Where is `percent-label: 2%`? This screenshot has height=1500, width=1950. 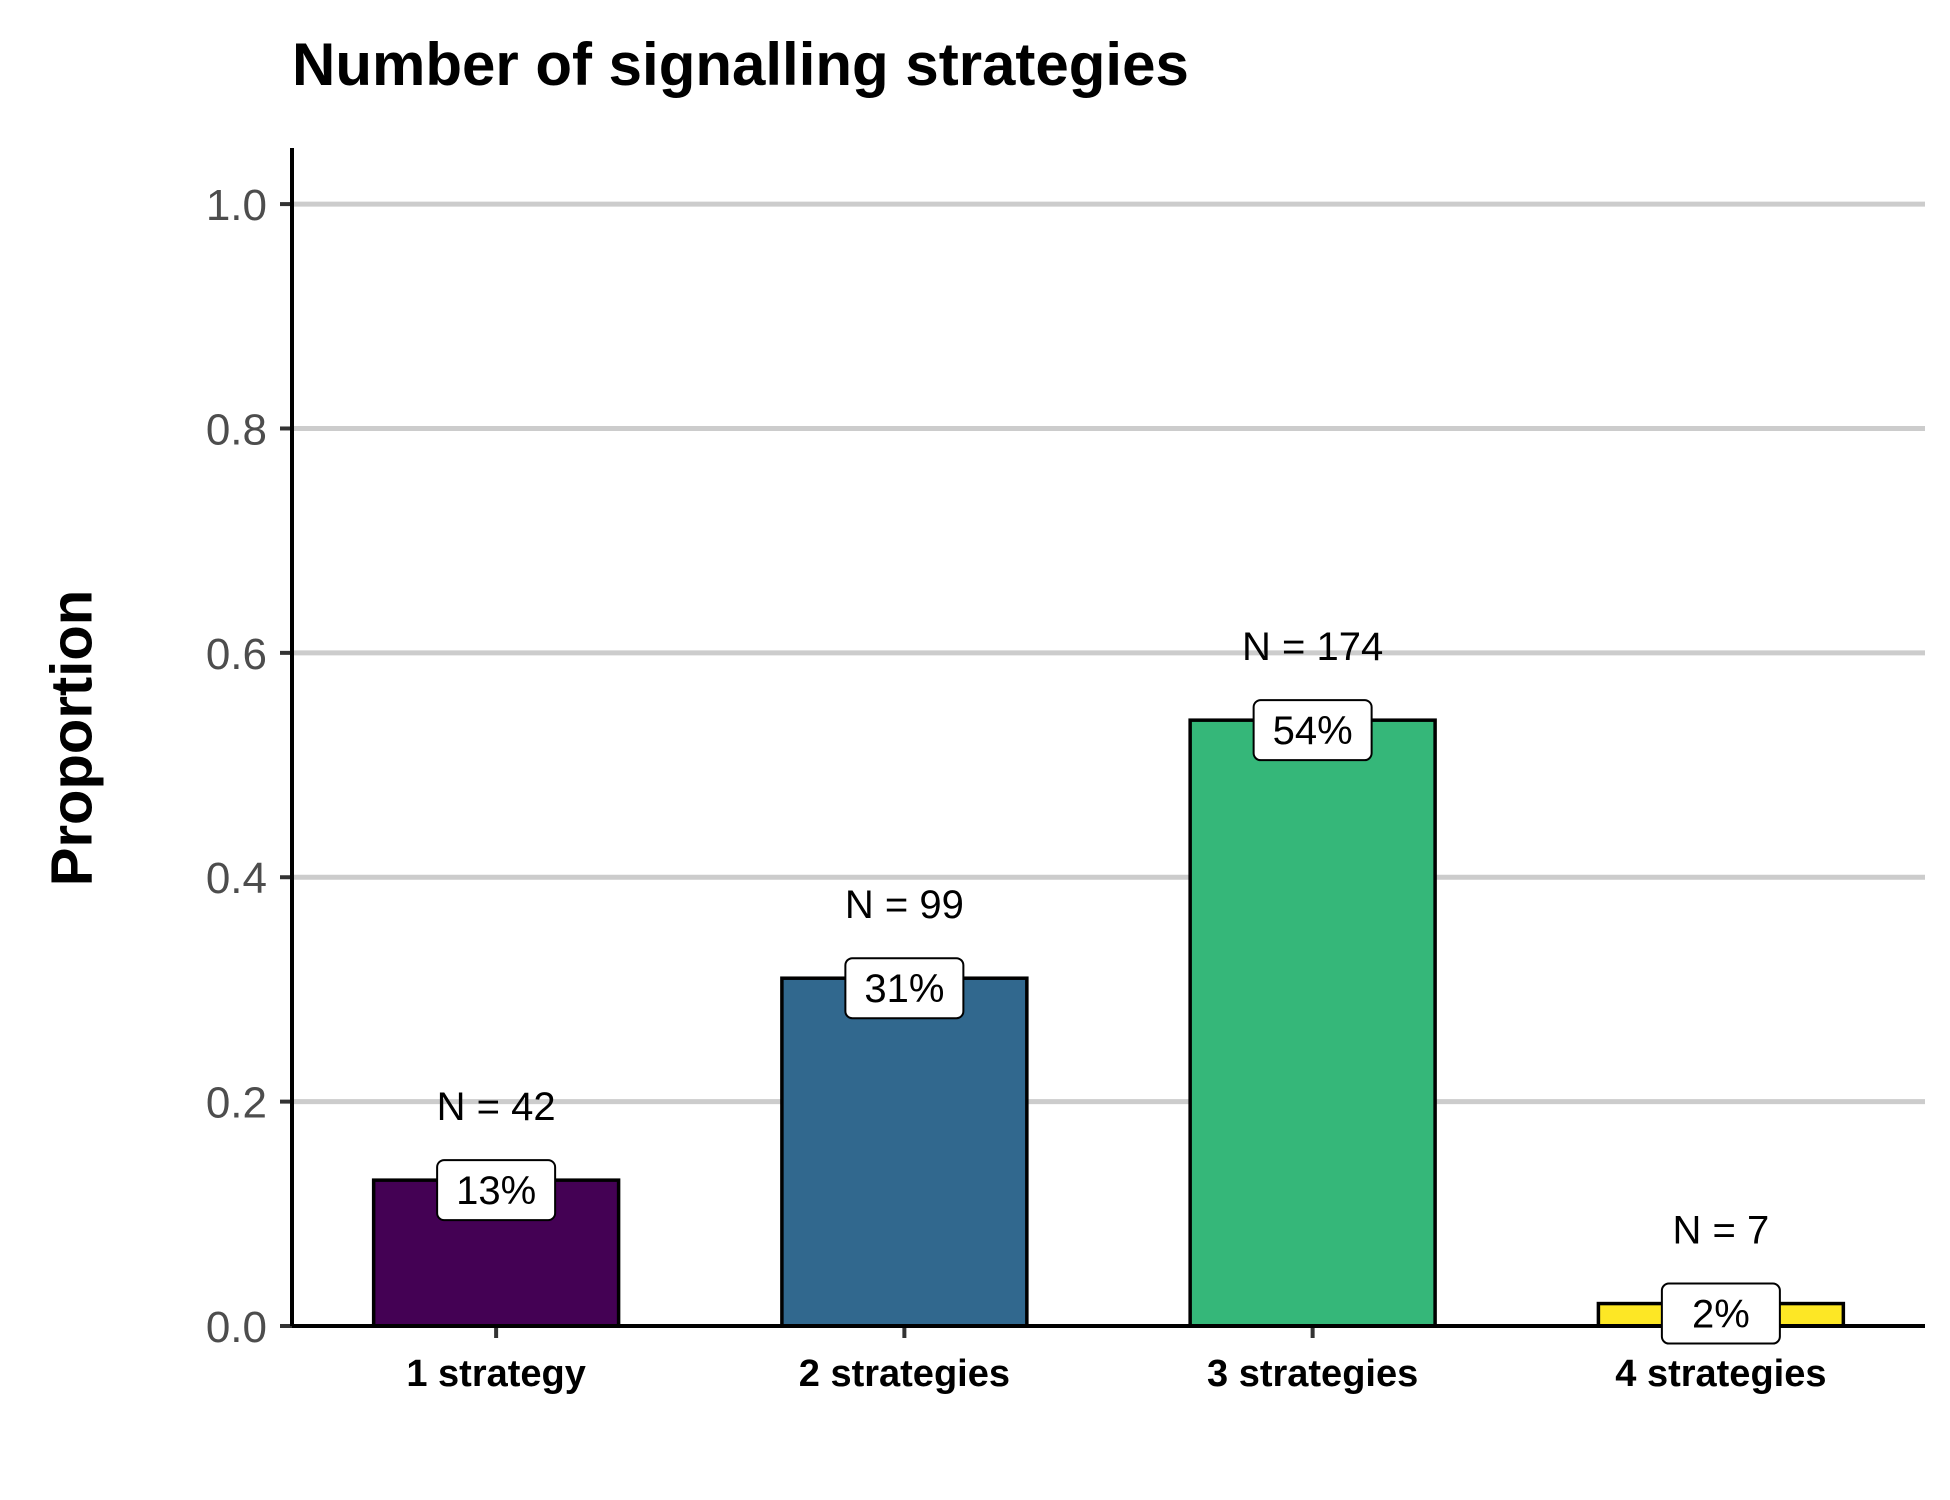
percent-label: 2% is located at coordinates (1721, 1315).